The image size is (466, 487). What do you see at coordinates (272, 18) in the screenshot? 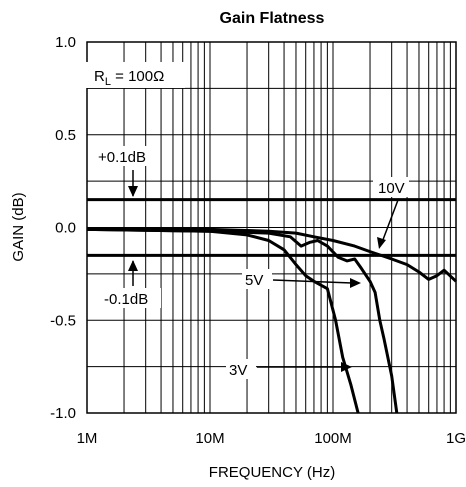
I see `chart-title: Gain Flatness` at bounding box center [272, 18].